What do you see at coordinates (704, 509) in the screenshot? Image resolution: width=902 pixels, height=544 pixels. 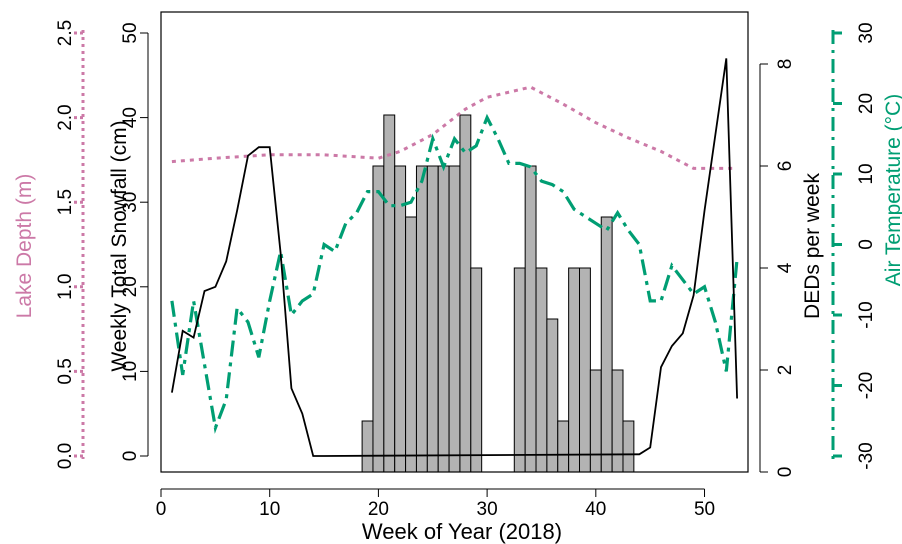 I see `x-tick-label: 50` at bounding box center [704, 509].